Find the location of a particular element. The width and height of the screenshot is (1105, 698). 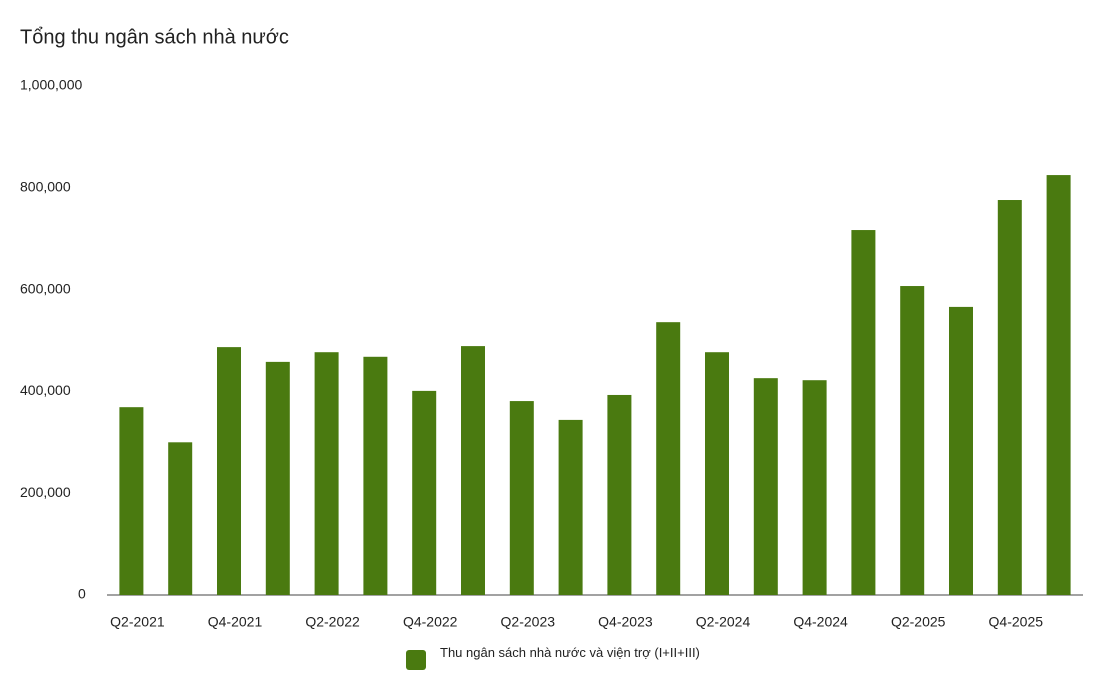

y-tick-label: 800,000 is located at coordinates (45, 187).